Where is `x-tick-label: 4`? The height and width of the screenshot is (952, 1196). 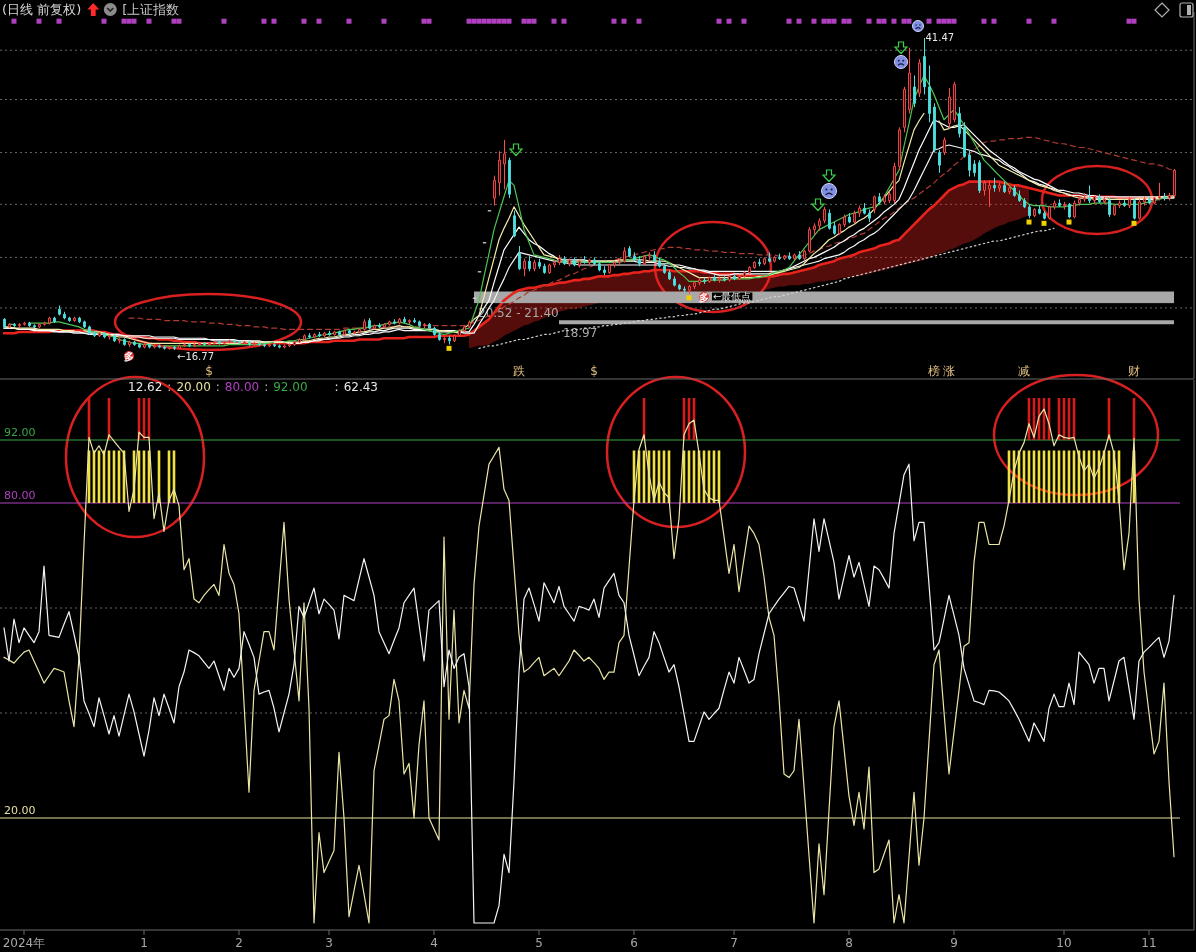 x-tick-label: 4 is located at coordinates (434, 943).